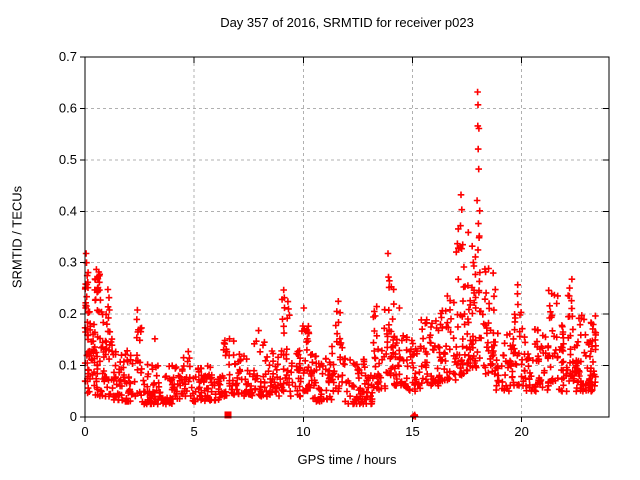  Describe the element at coordinates (68, 313) in the screenshot. I see `y-tick-label: 0.2` at that location.